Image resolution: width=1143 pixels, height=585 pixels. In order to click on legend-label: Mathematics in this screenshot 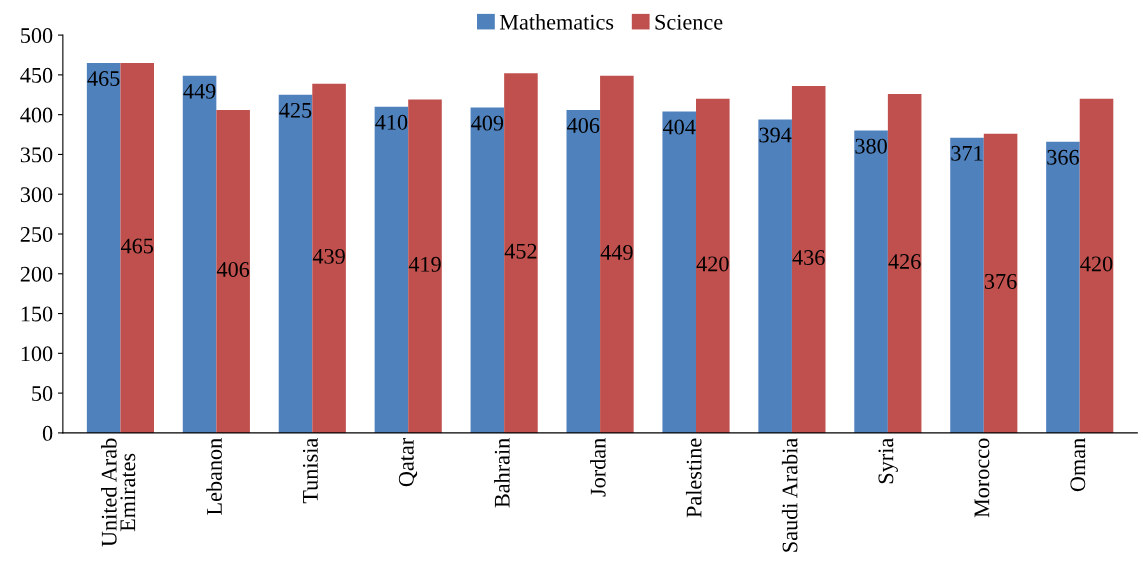, I will do `click(556, 22)`.